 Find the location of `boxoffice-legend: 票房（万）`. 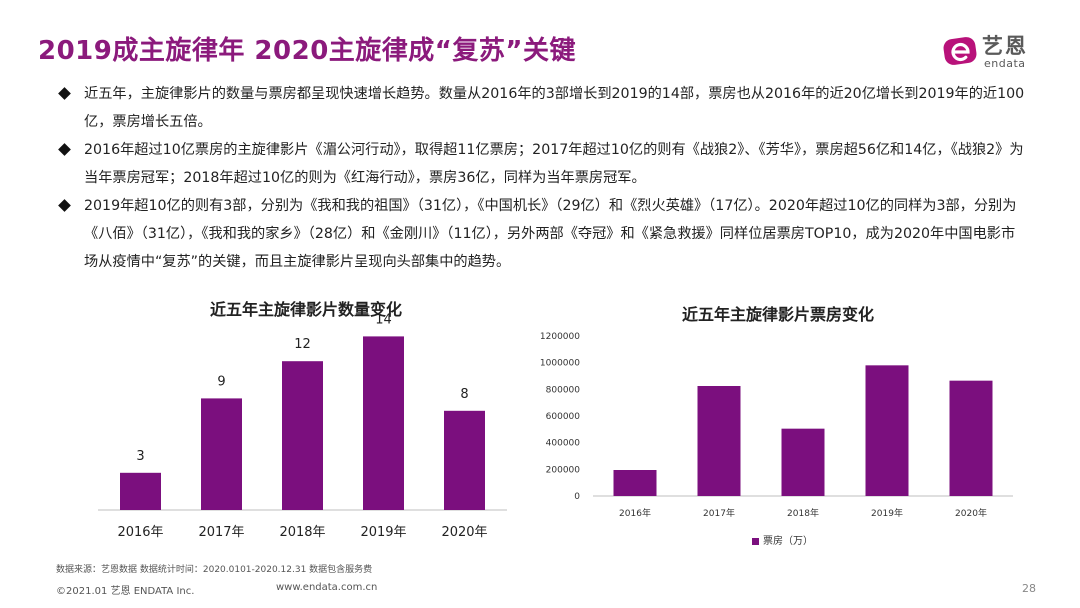

boxoffice-legend: 票房（万） is located at coordinates (782, 539).